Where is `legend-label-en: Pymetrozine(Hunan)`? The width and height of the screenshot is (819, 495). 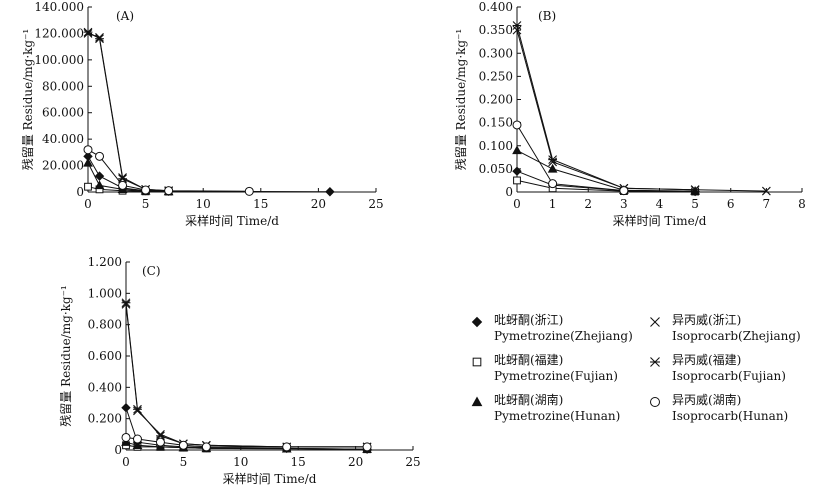
legend-label-en: Pymetrozine(Hunan) is located at coordinates (557, 416).